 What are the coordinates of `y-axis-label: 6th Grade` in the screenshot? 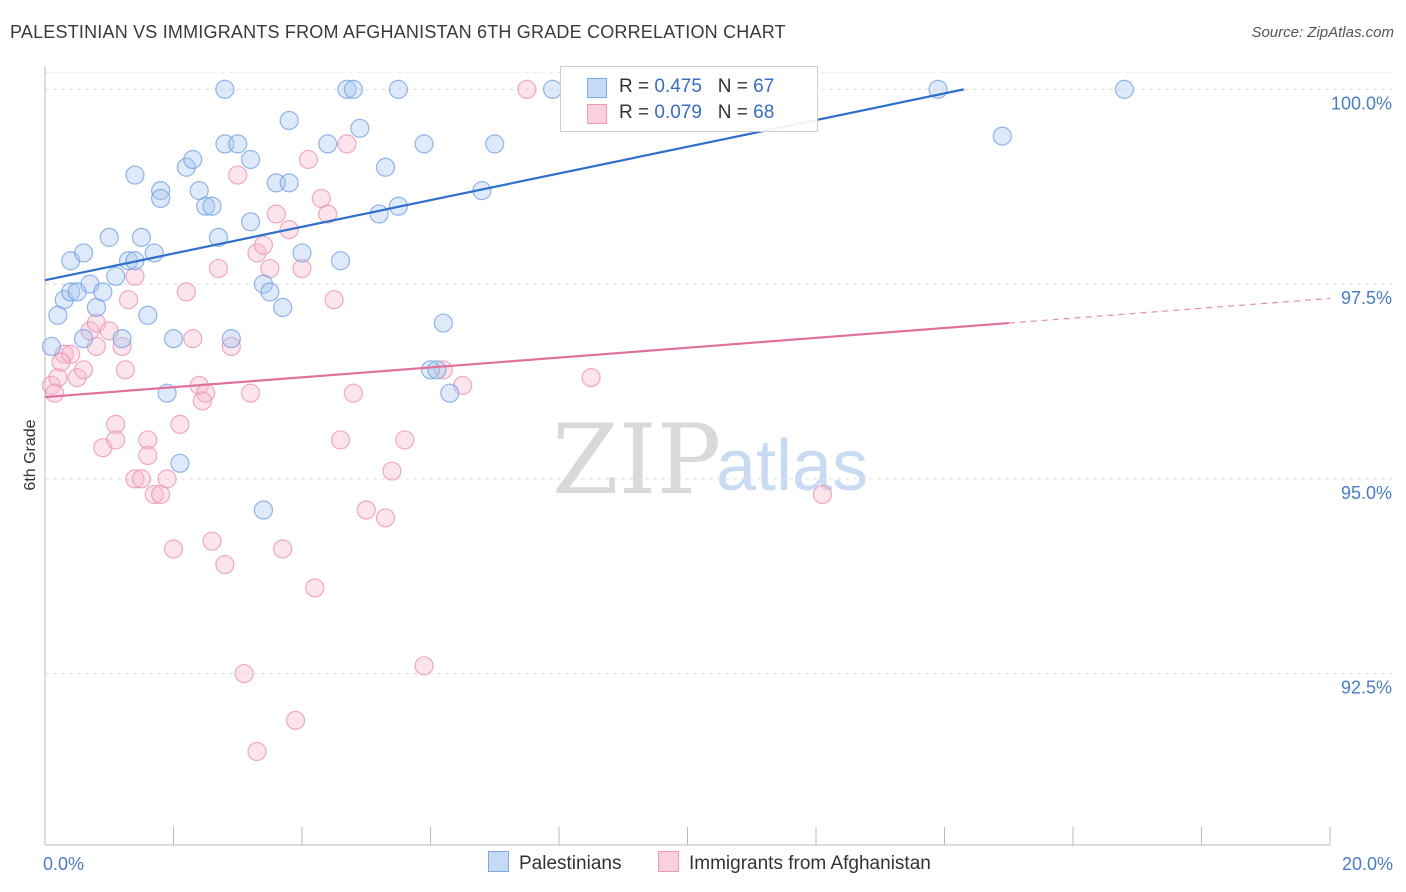 It's located at (30, 454).